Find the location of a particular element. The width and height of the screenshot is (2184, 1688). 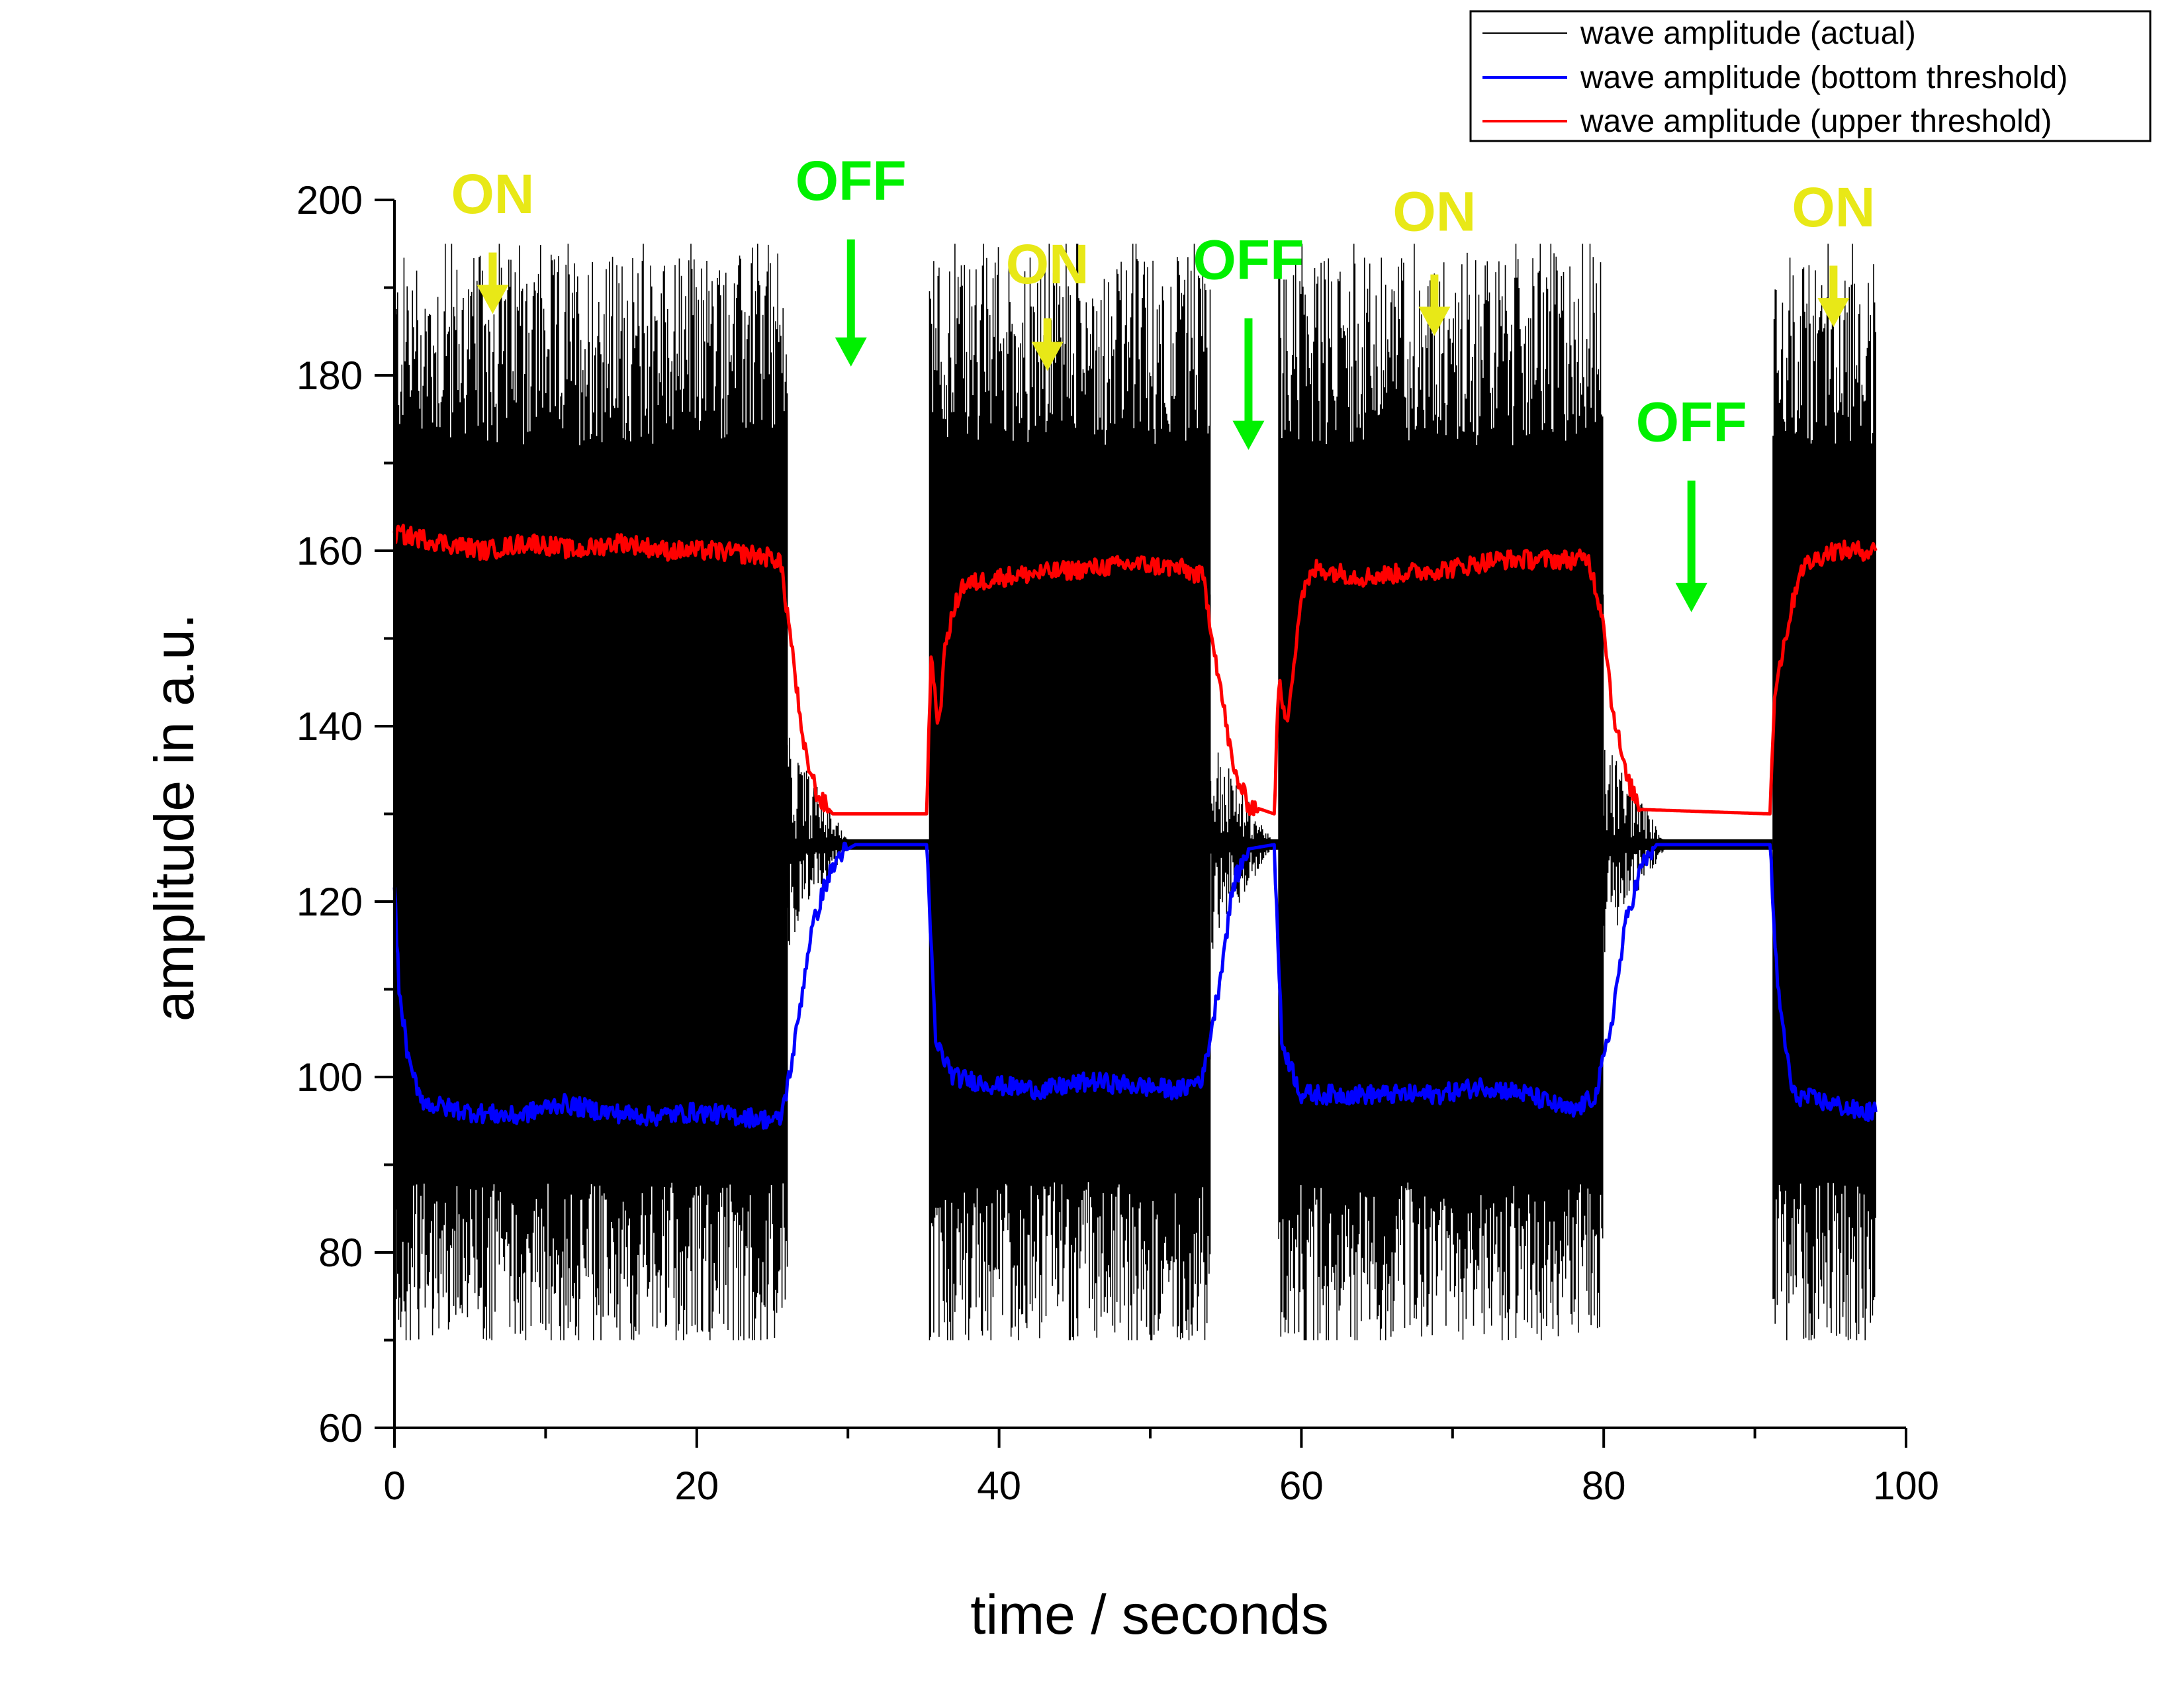

legend-box is located at coordinates (1811, 76).